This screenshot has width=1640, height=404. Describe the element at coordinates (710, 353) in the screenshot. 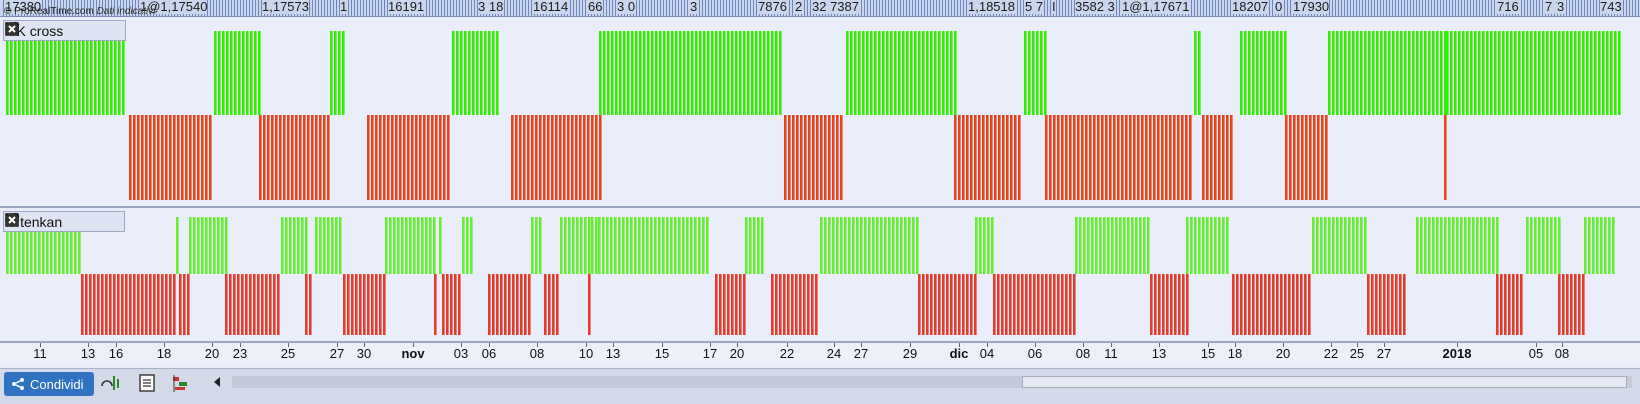

I see `x-tick-label: 17` at that location.